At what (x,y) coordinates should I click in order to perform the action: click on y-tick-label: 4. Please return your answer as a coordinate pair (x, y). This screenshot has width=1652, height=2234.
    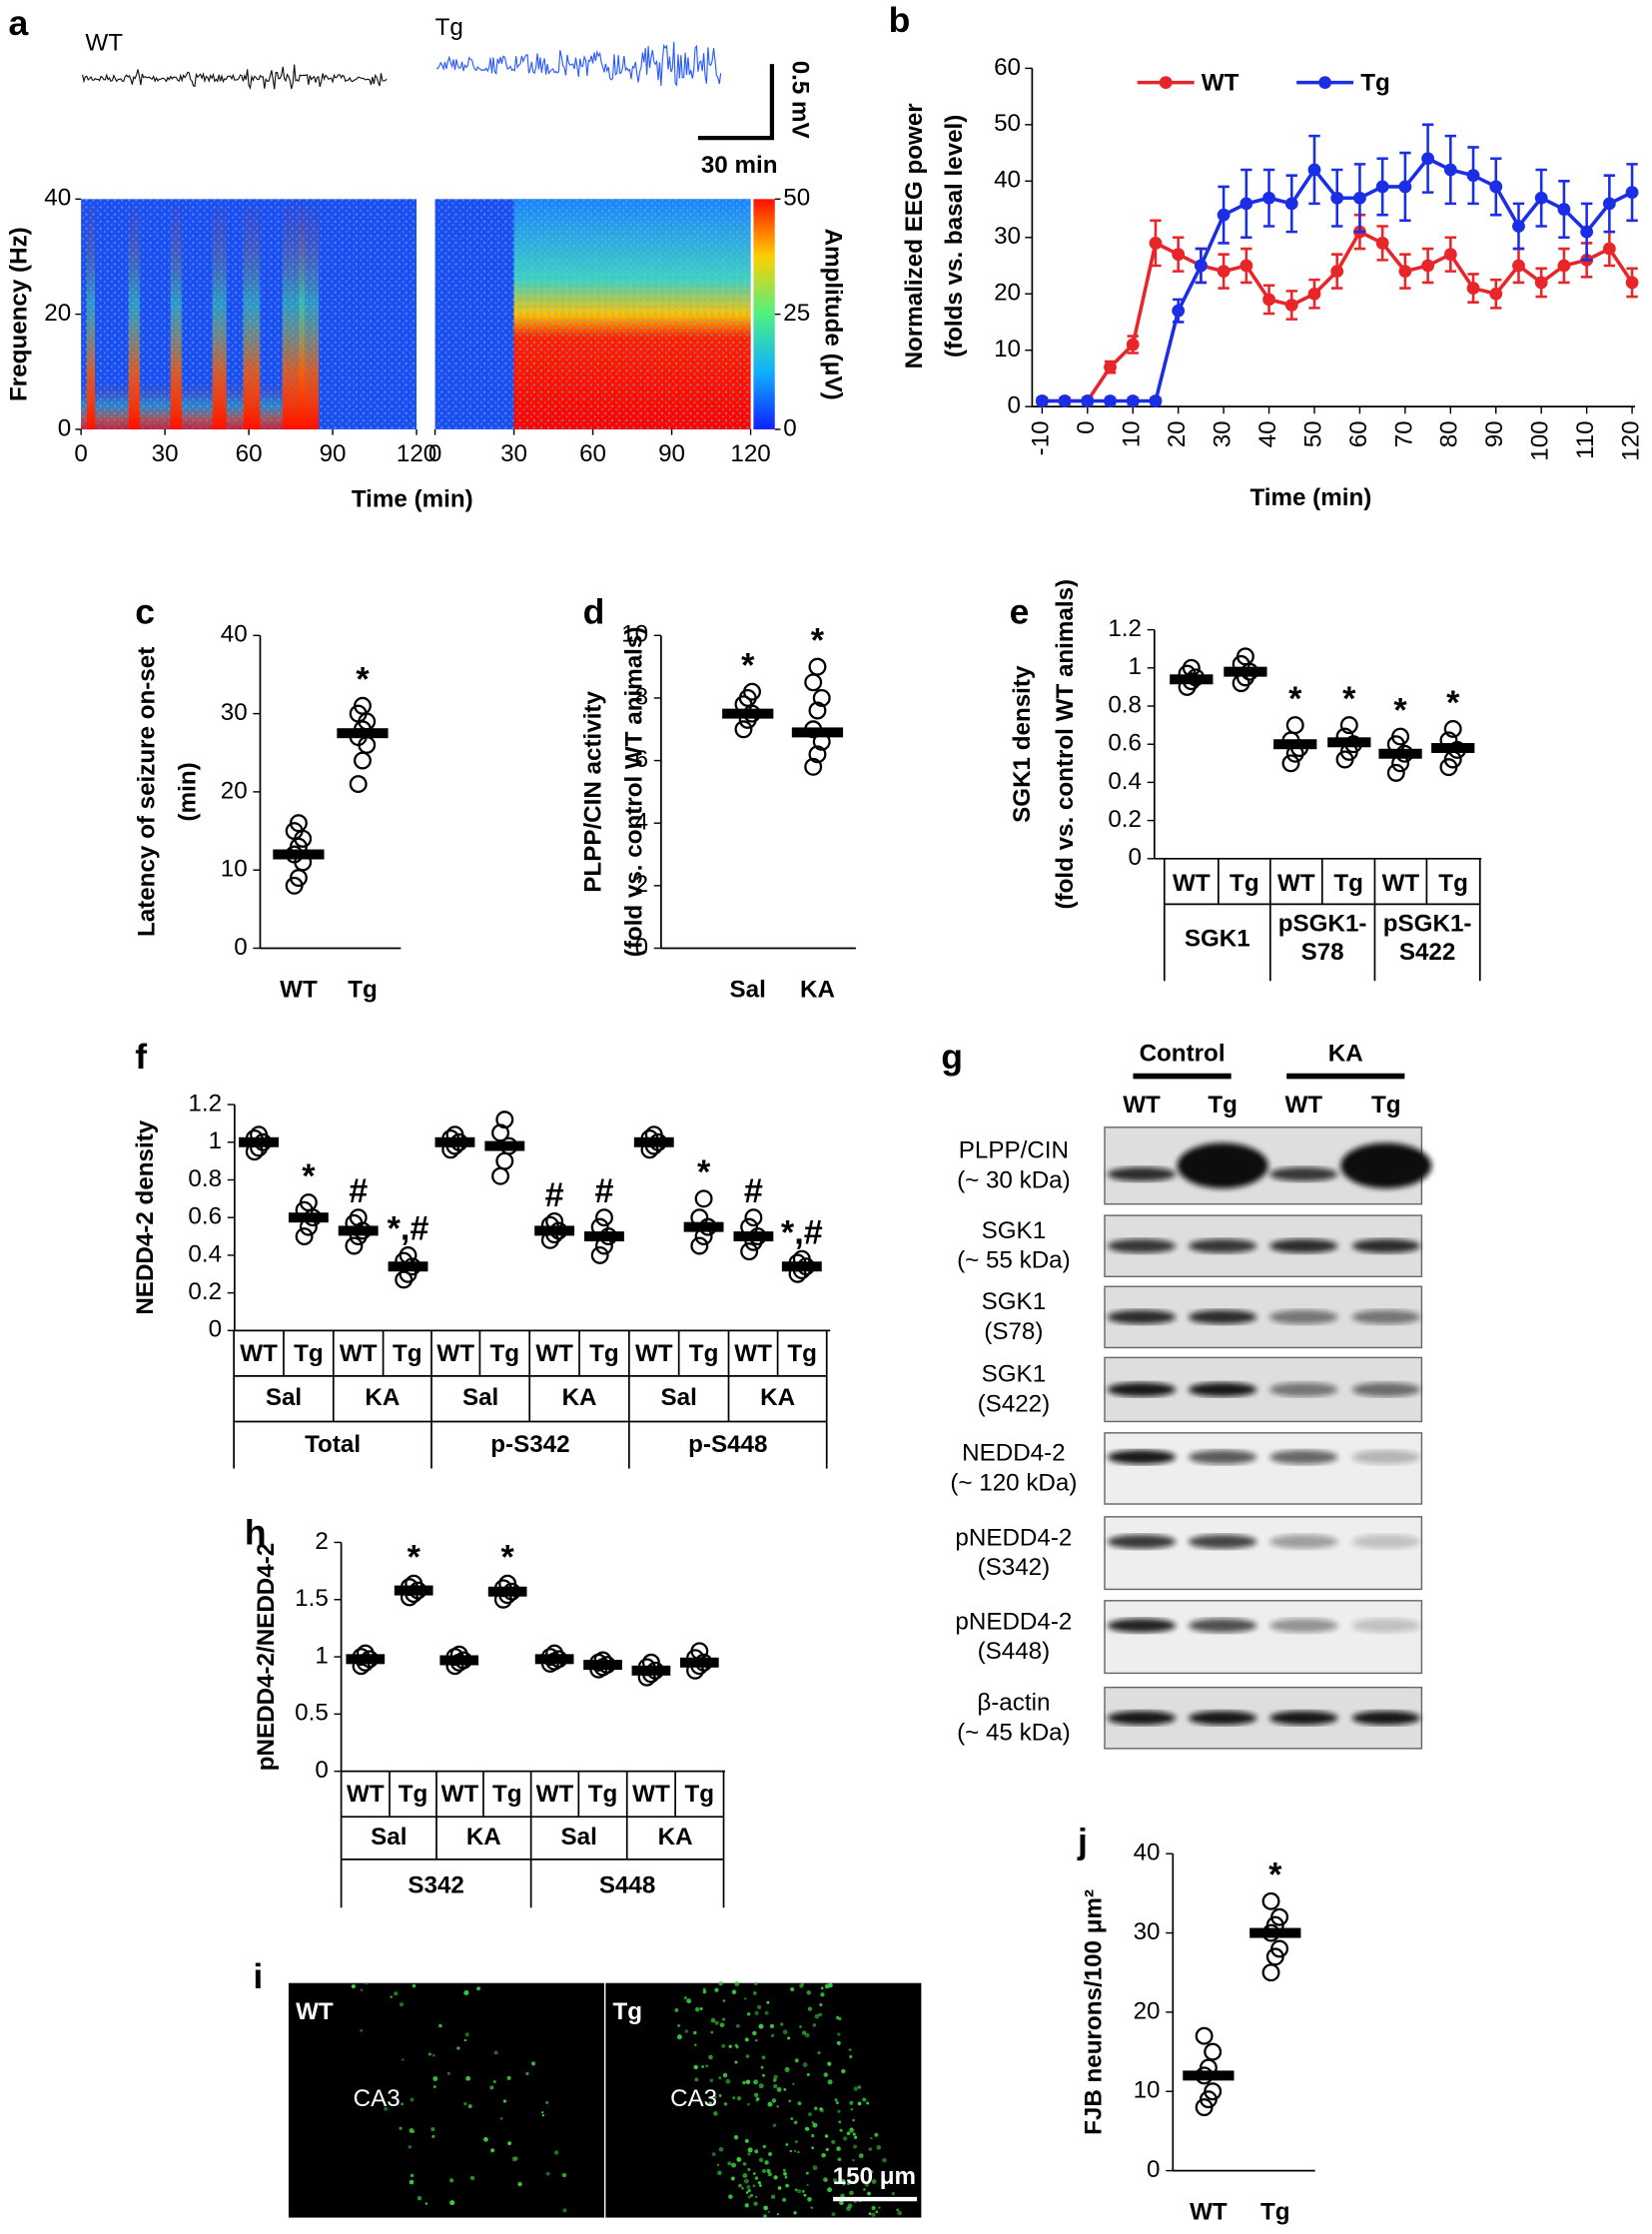
    Looking at the image, I should click on (641, 822).